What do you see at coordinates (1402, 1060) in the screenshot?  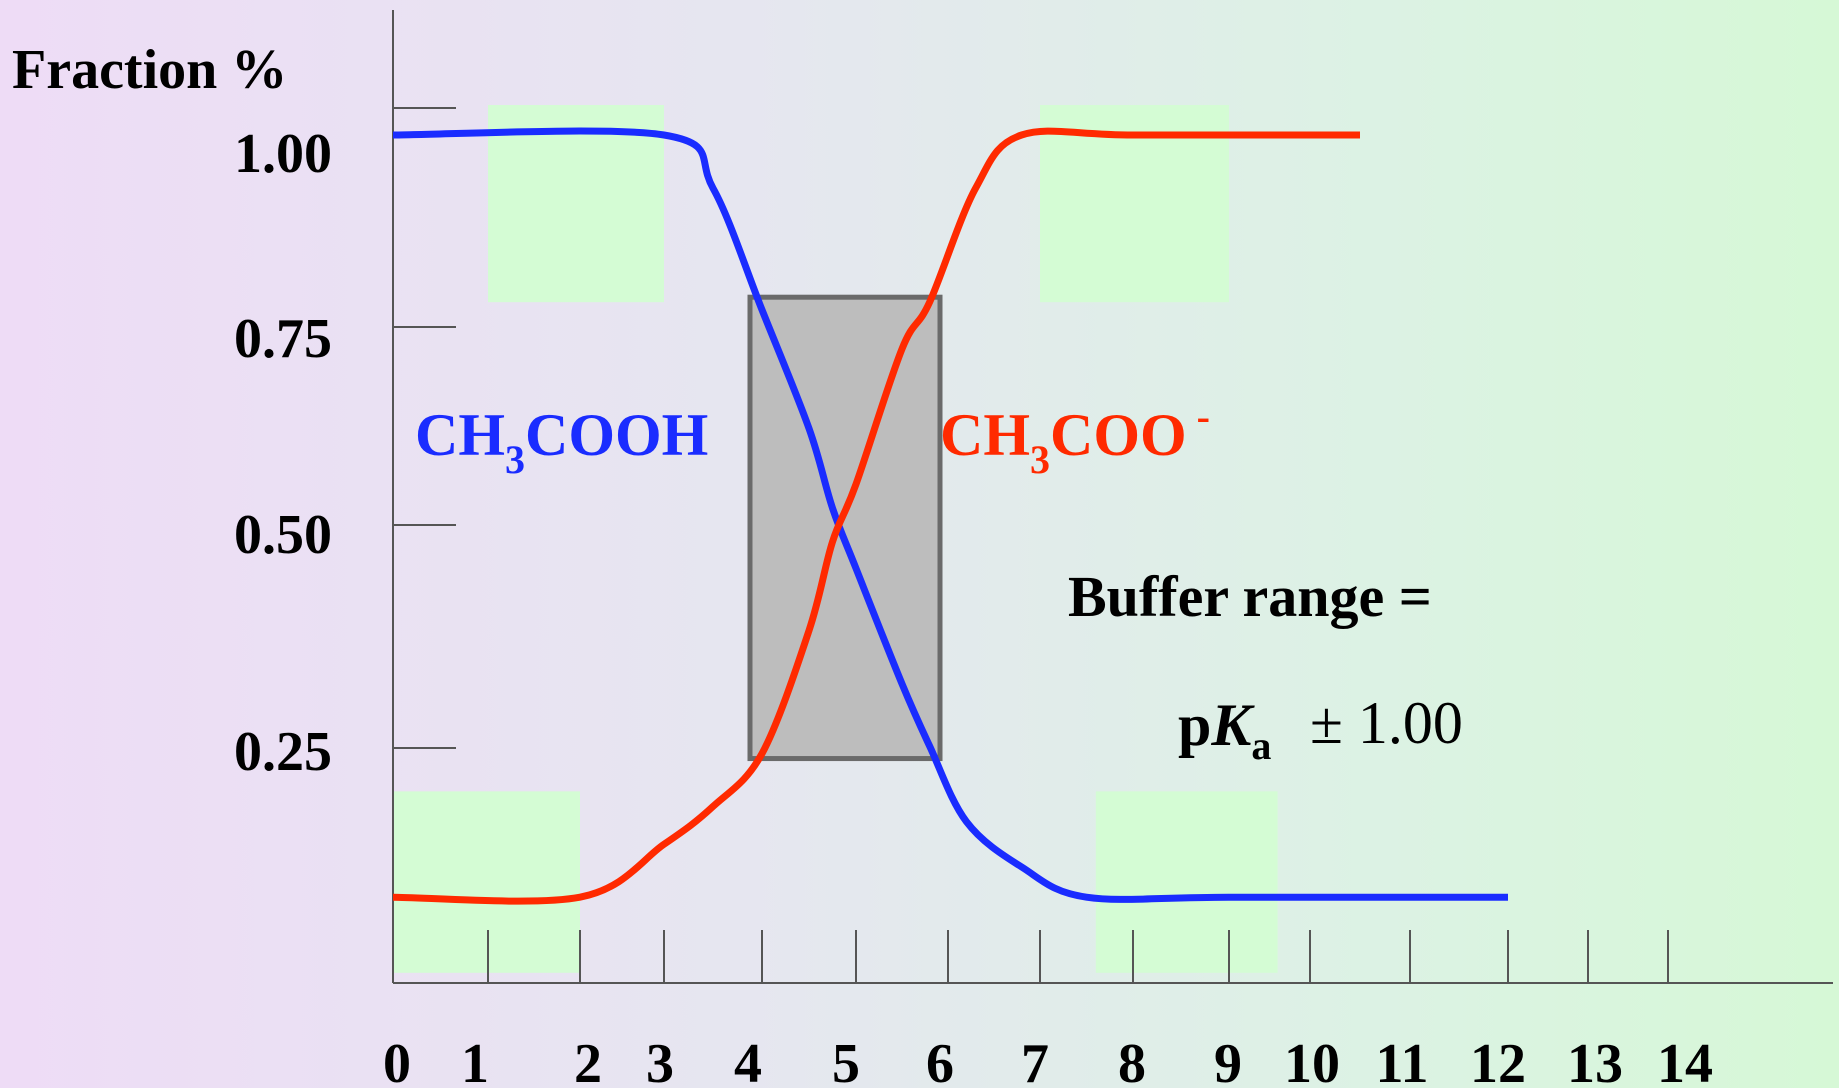 I see `x-tick-label: 11` at bounding box center [1402, 1060].